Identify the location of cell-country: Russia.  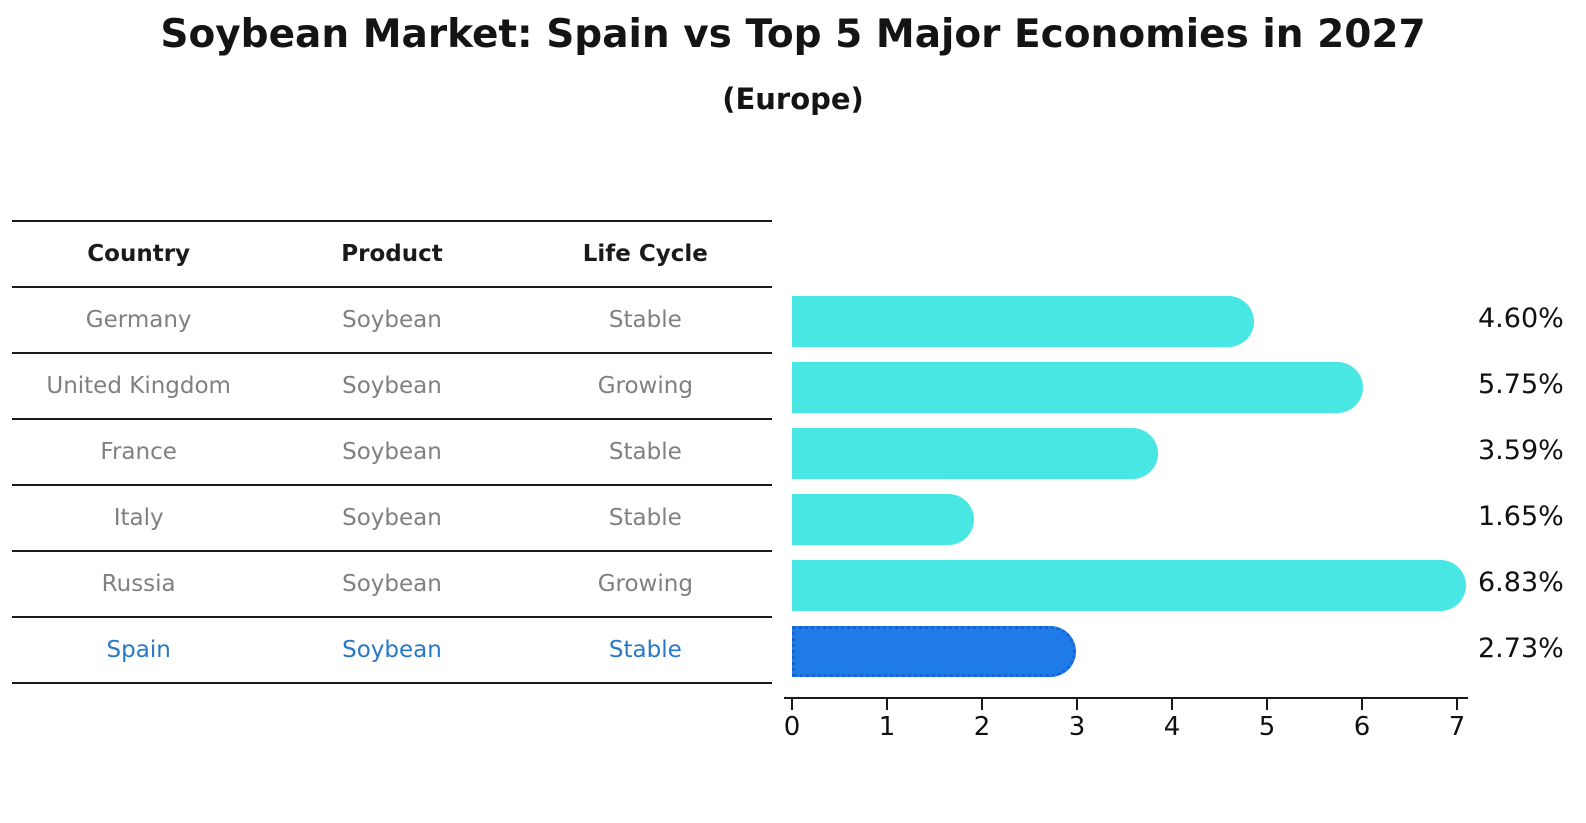
(138, 584).